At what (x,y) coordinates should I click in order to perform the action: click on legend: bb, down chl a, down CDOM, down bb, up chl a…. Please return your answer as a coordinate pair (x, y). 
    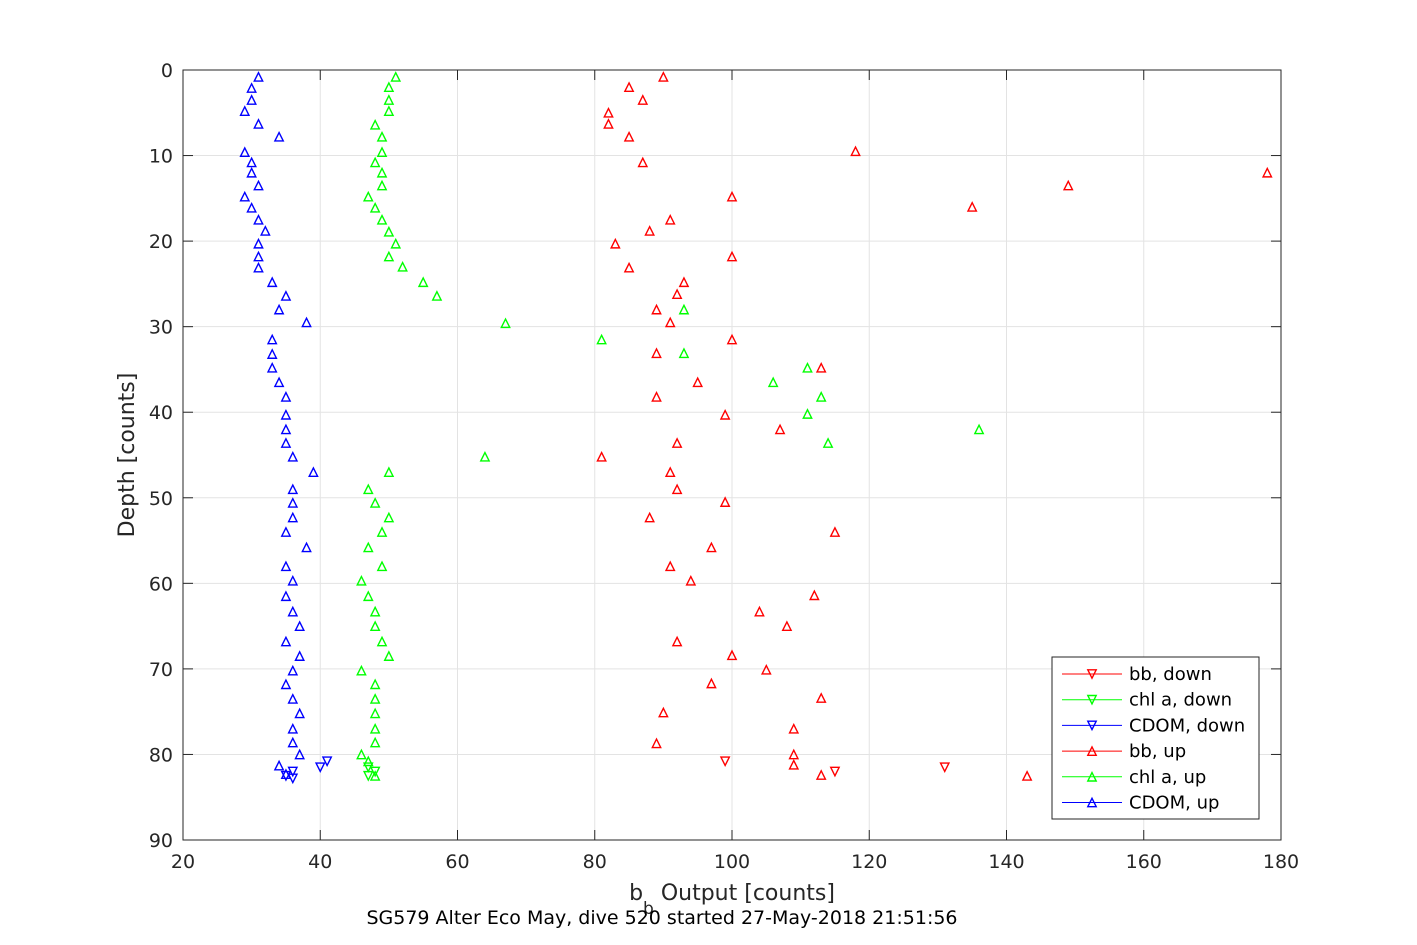
    Looking at the image, I should click on (1155, 738).